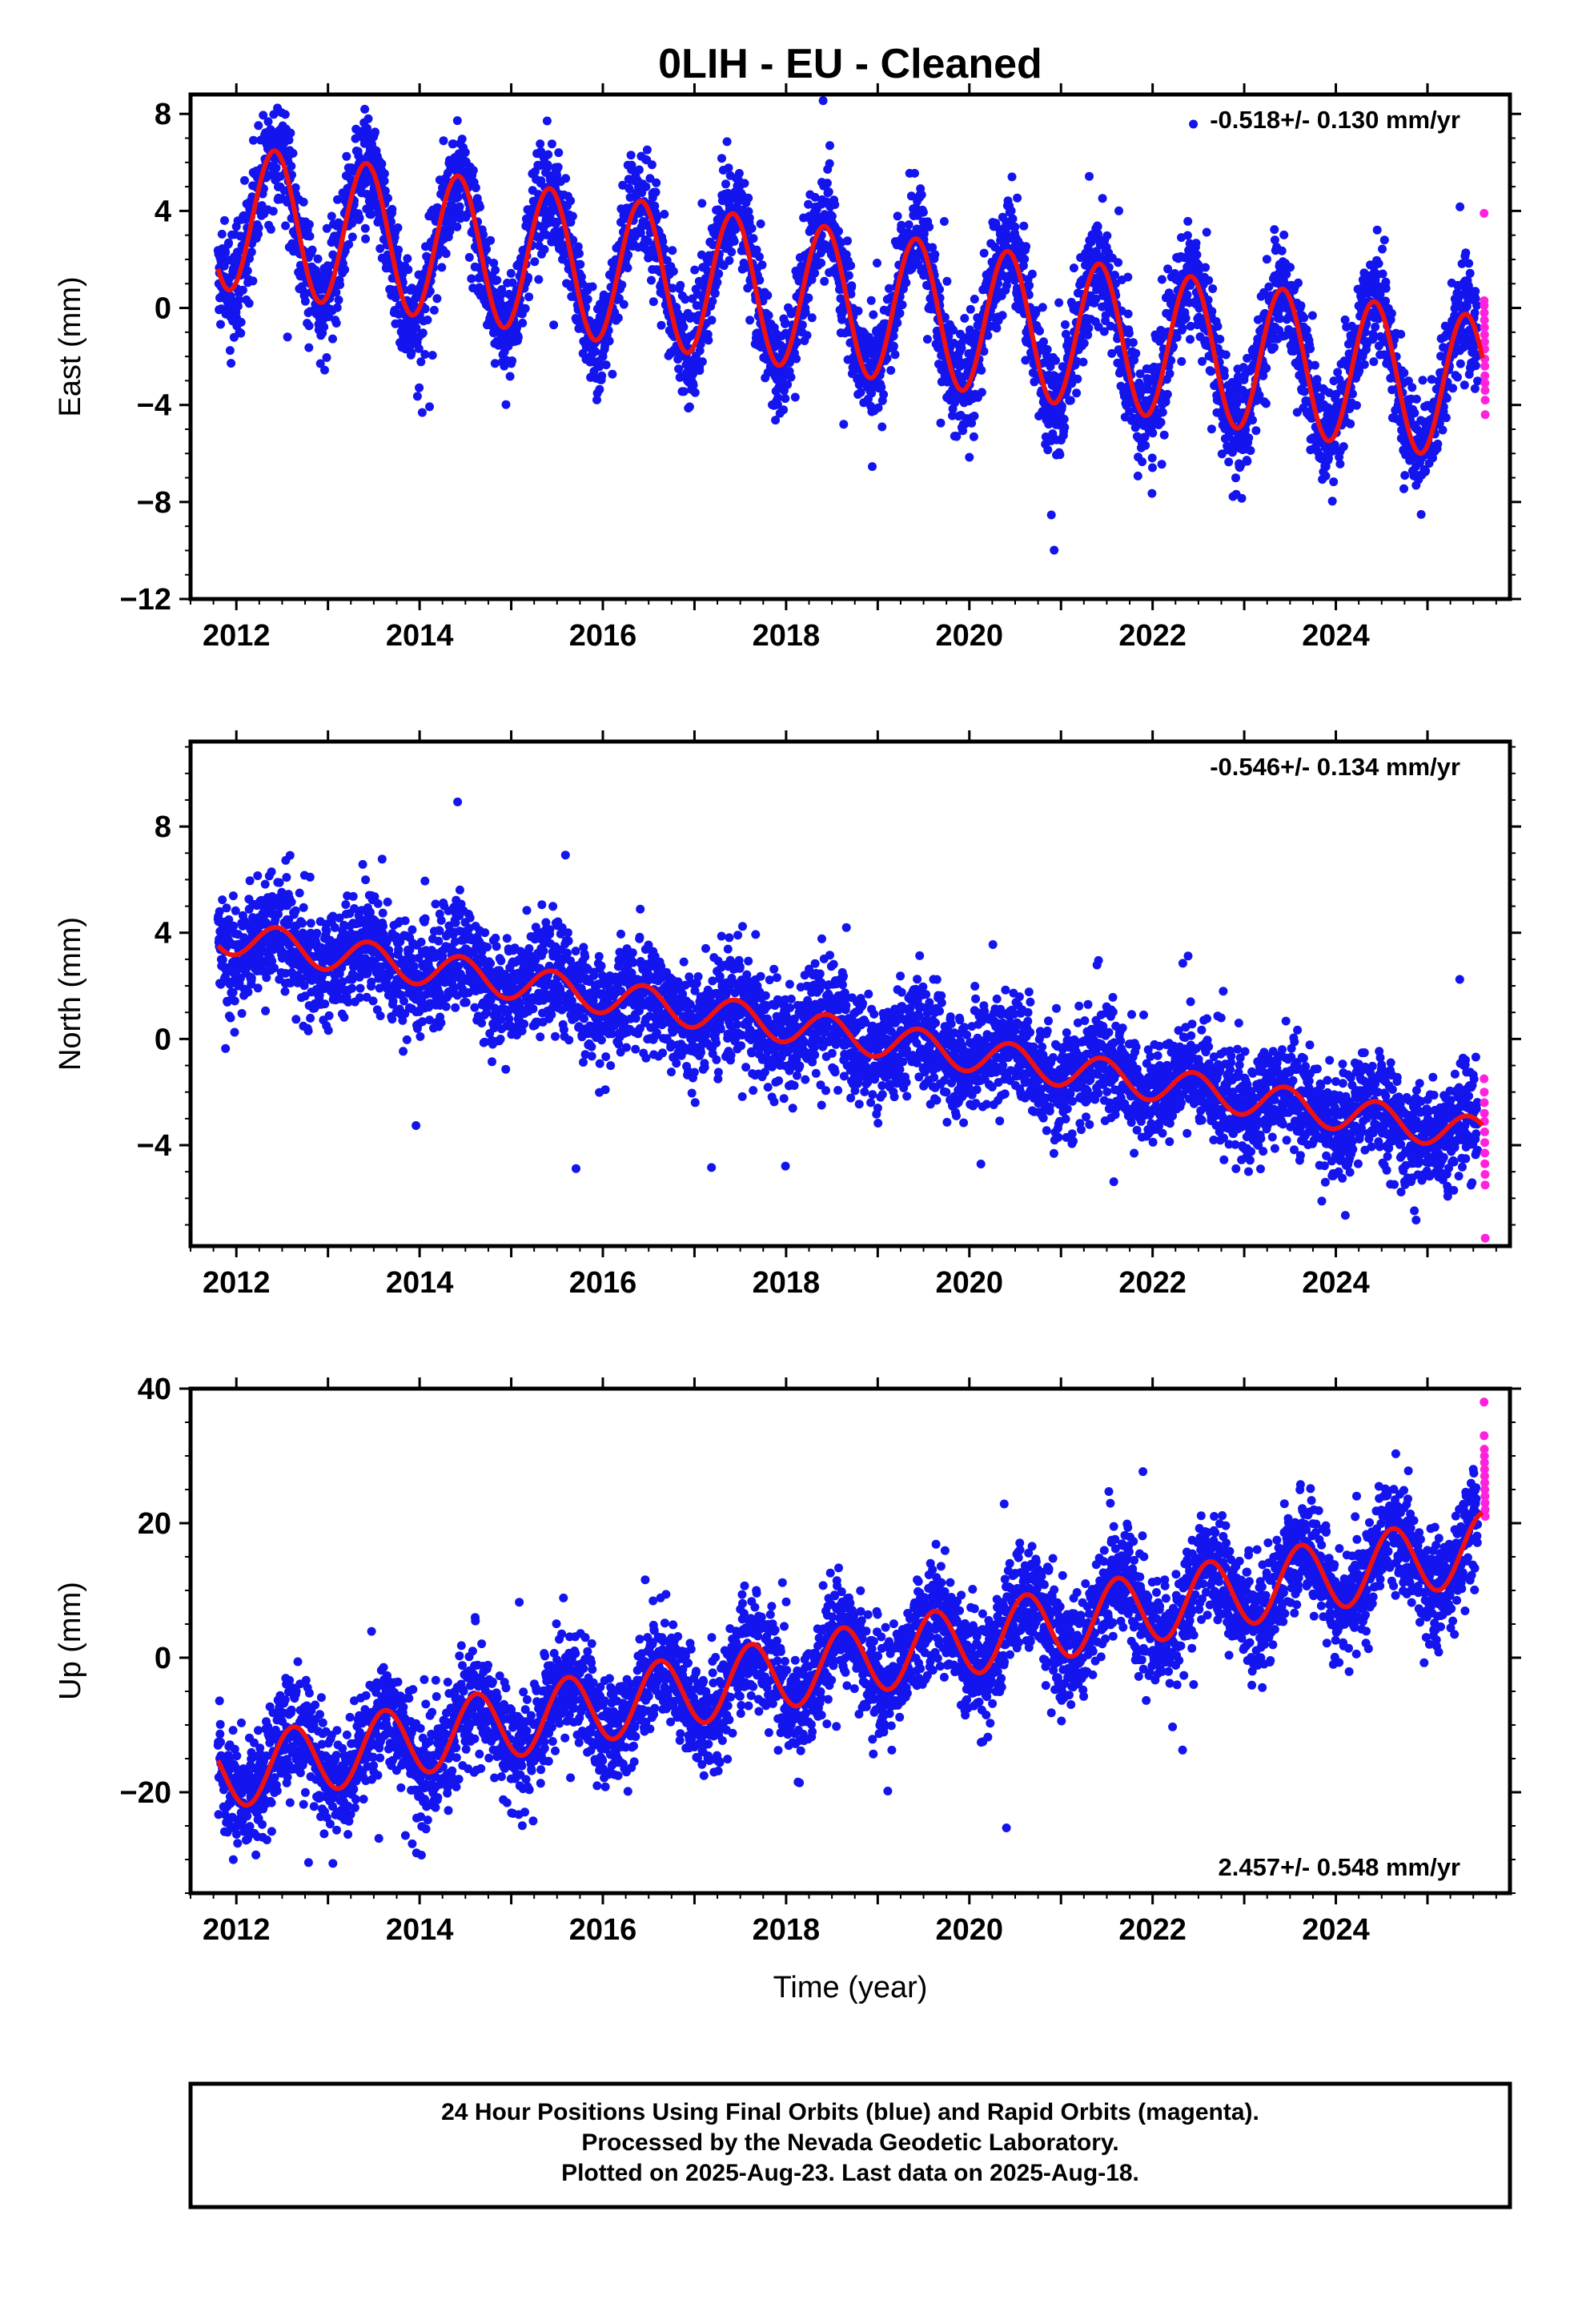 Image resolution: width=1582 pixels, height=2324 pixels. I want to click on east-rapid-point, so click(1485, 213).